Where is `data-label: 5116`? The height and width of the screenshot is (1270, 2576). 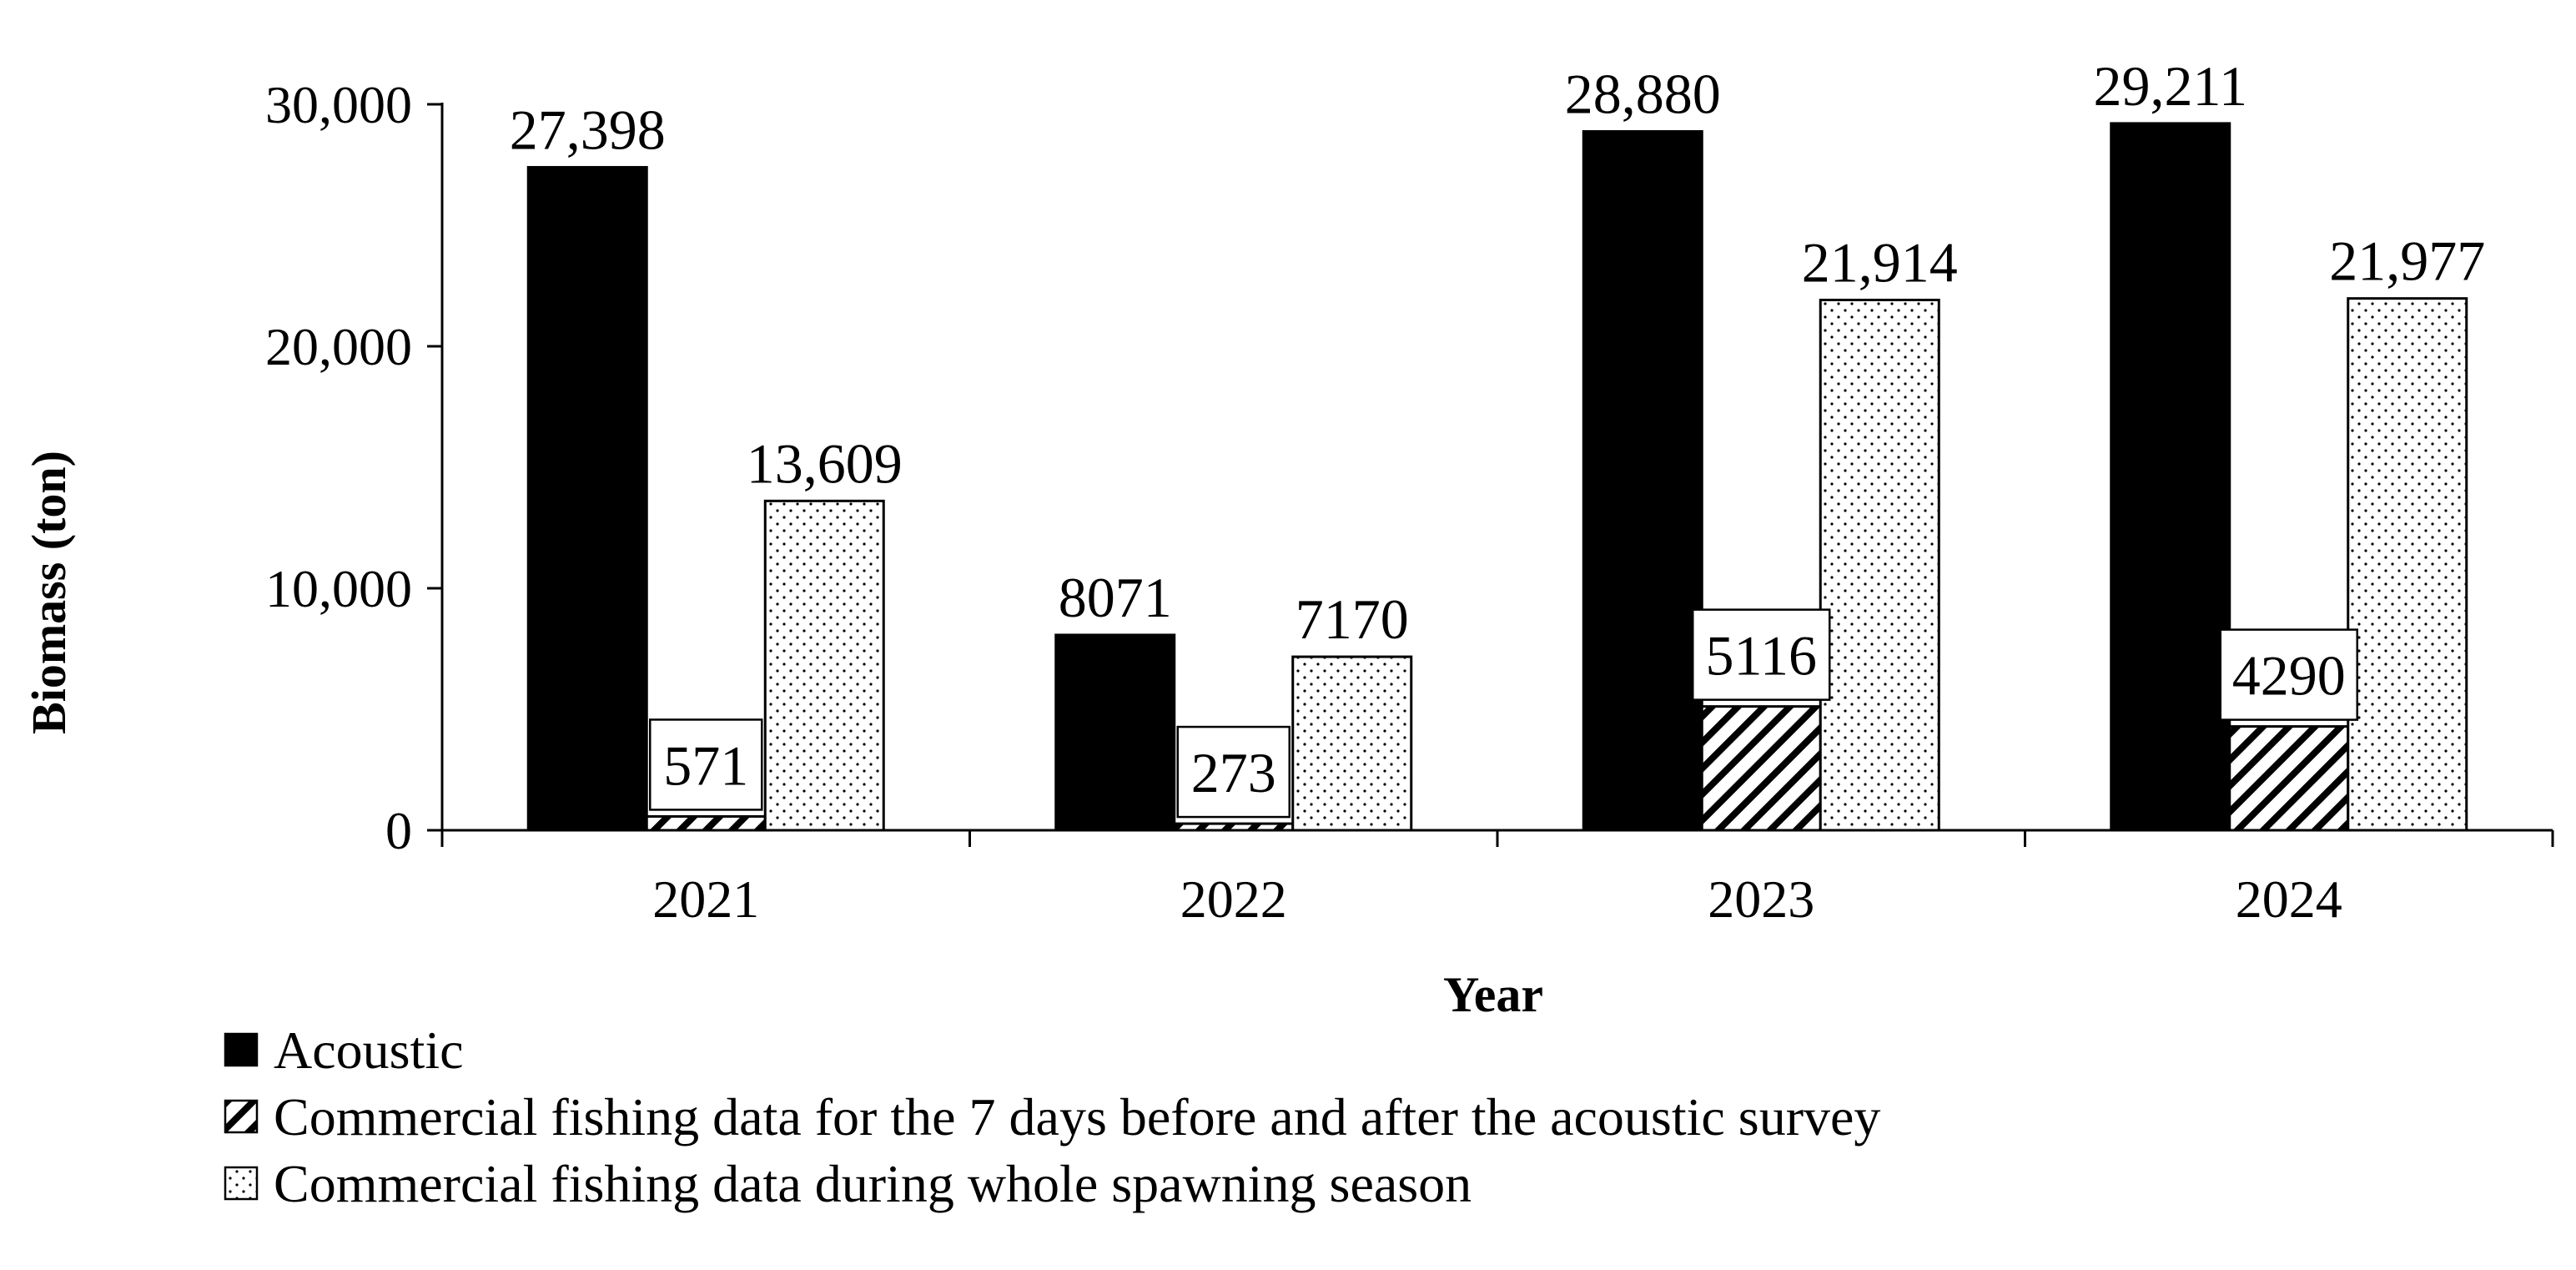 data-label: 5116 is located at coordinates (1761, 656).